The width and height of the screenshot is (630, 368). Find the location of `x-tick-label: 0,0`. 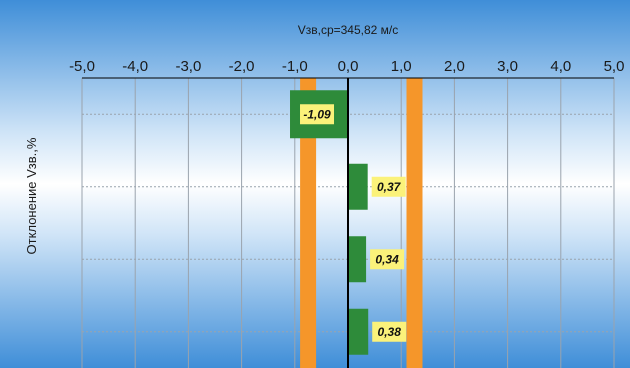

x-tick-label: 0,0 is located at coordinates (348, 66).